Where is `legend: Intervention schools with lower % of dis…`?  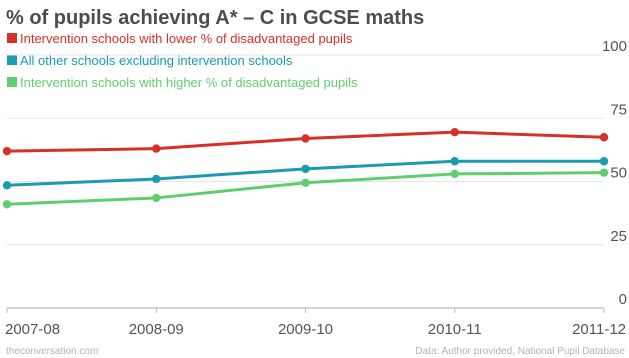
legend: Intervention schools with lower % of dis… is located at coordinates (182, 60).